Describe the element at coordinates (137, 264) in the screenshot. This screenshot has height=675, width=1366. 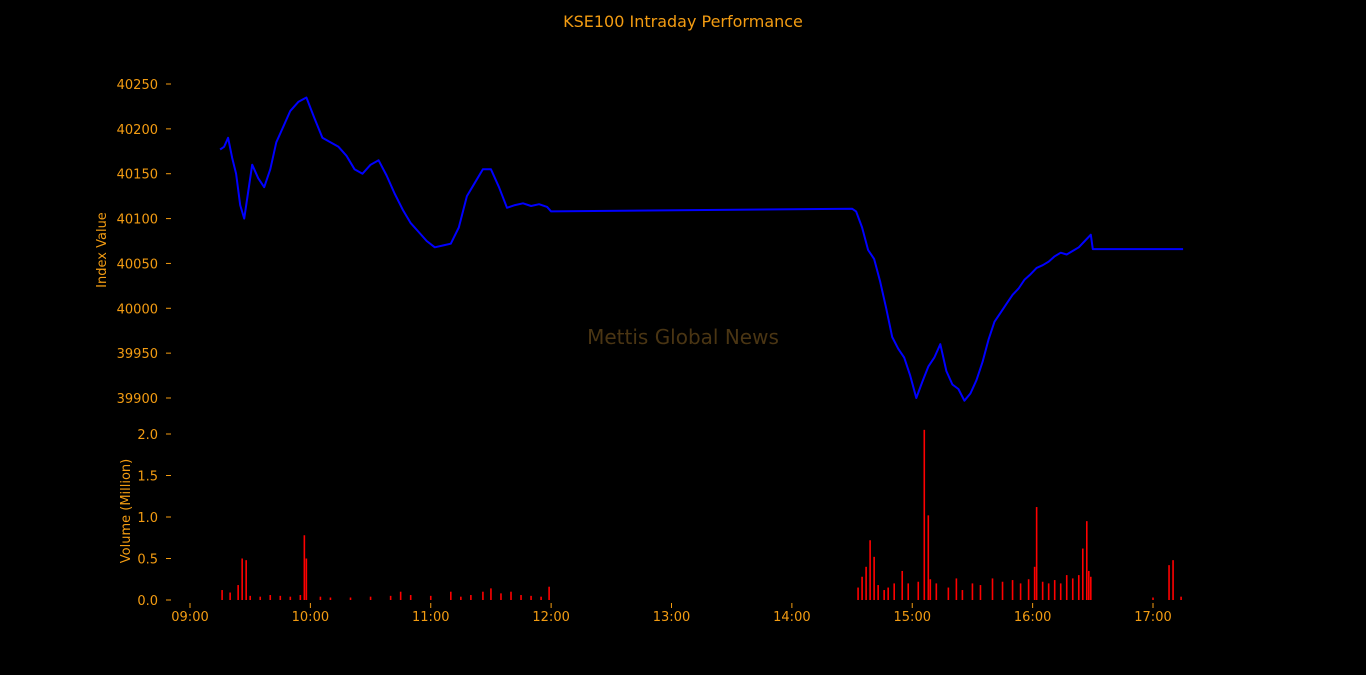
I see `price-ytick-label: 40050` at that location.